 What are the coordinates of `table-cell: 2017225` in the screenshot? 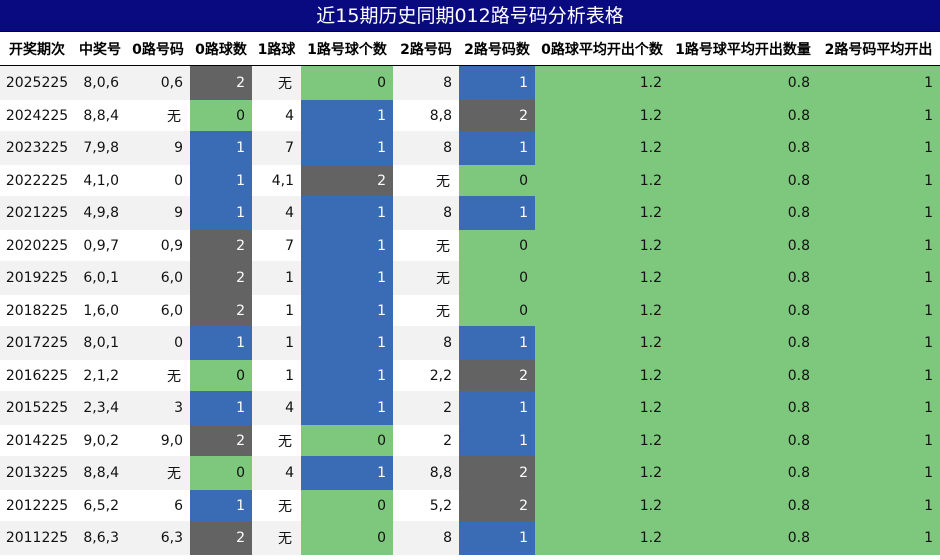 It's located at (37, 343).